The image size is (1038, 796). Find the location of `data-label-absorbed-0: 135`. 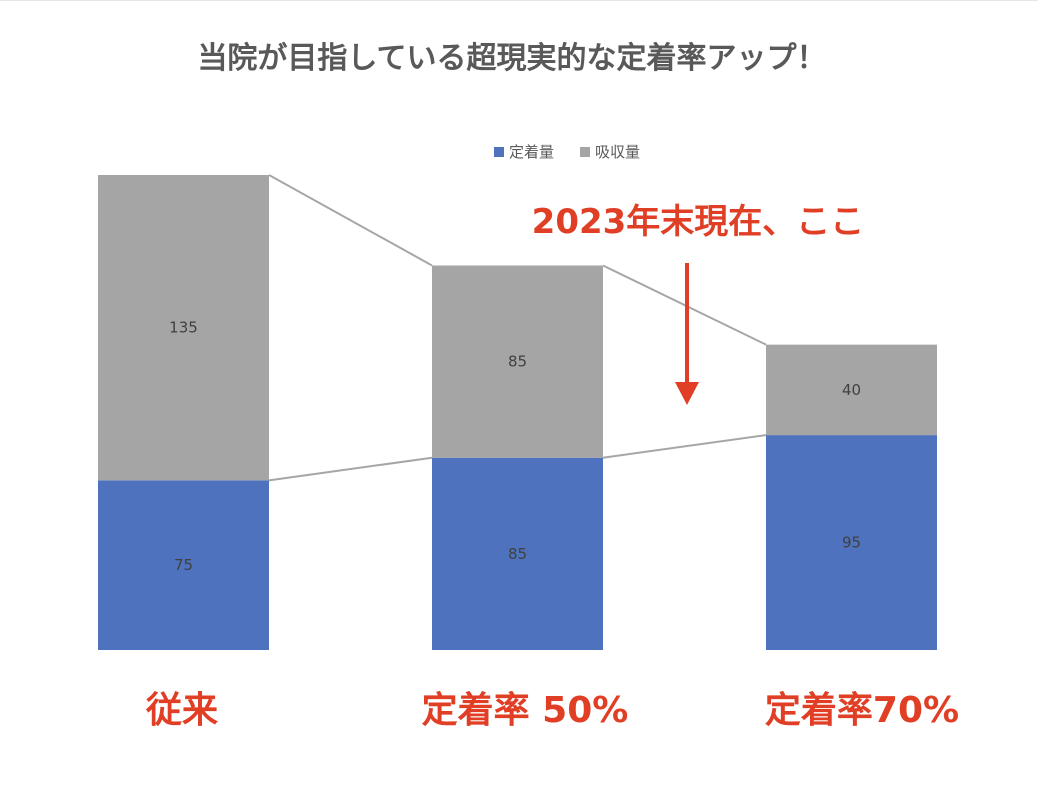

data-label-absorbed-0: 135 is located at coordinates (183, 328).